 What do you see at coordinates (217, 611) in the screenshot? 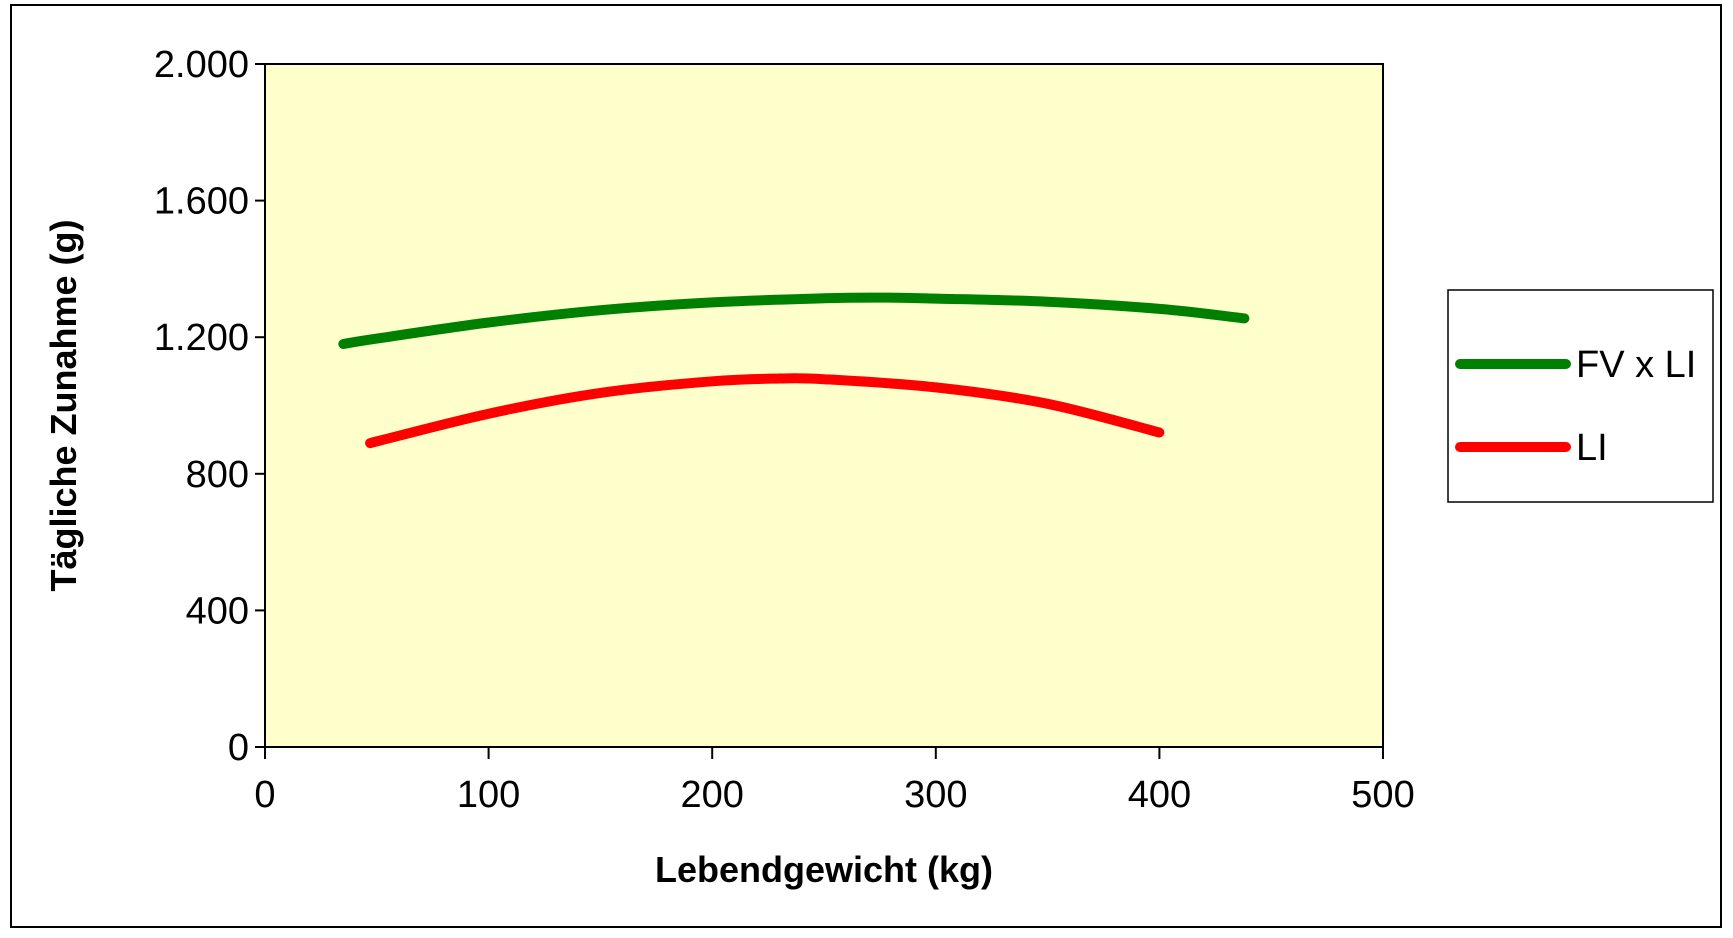
I see `y-tick-label: 400` at bounding box center [217, 611].